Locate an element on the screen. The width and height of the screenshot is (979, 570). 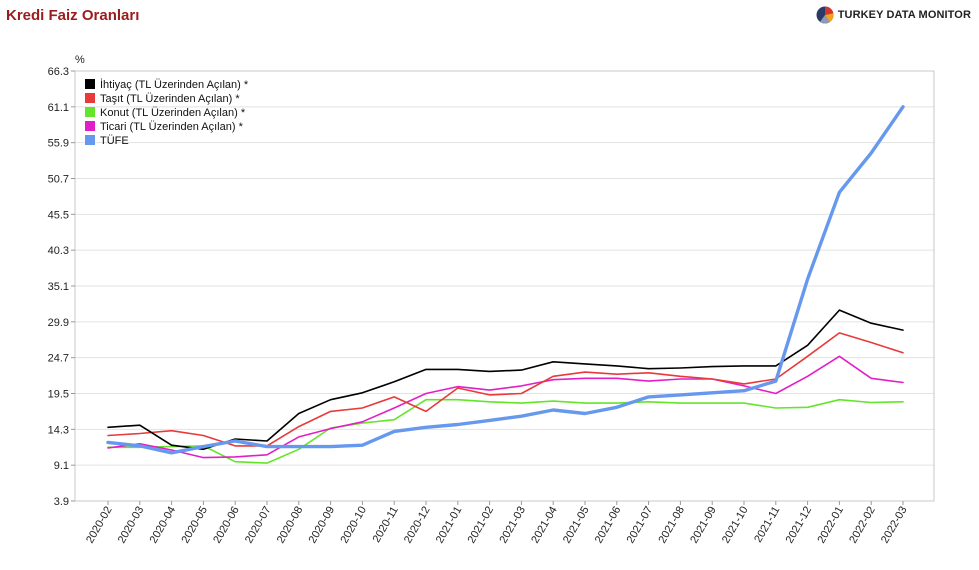
y-tick-label: 35.1 is located at coordinates (58, 287).